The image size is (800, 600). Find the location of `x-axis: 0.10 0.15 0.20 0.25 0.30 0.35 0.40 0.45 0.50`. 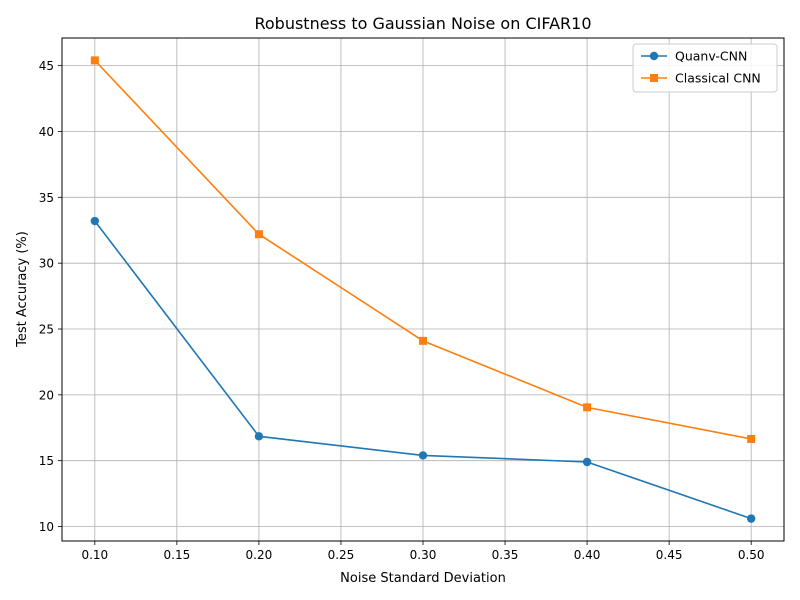

x-axis: 0.10 0.15 0.20 0.25 0.30 0.35 0.40 0.45 0.50 is located at coordinates (423, 551).